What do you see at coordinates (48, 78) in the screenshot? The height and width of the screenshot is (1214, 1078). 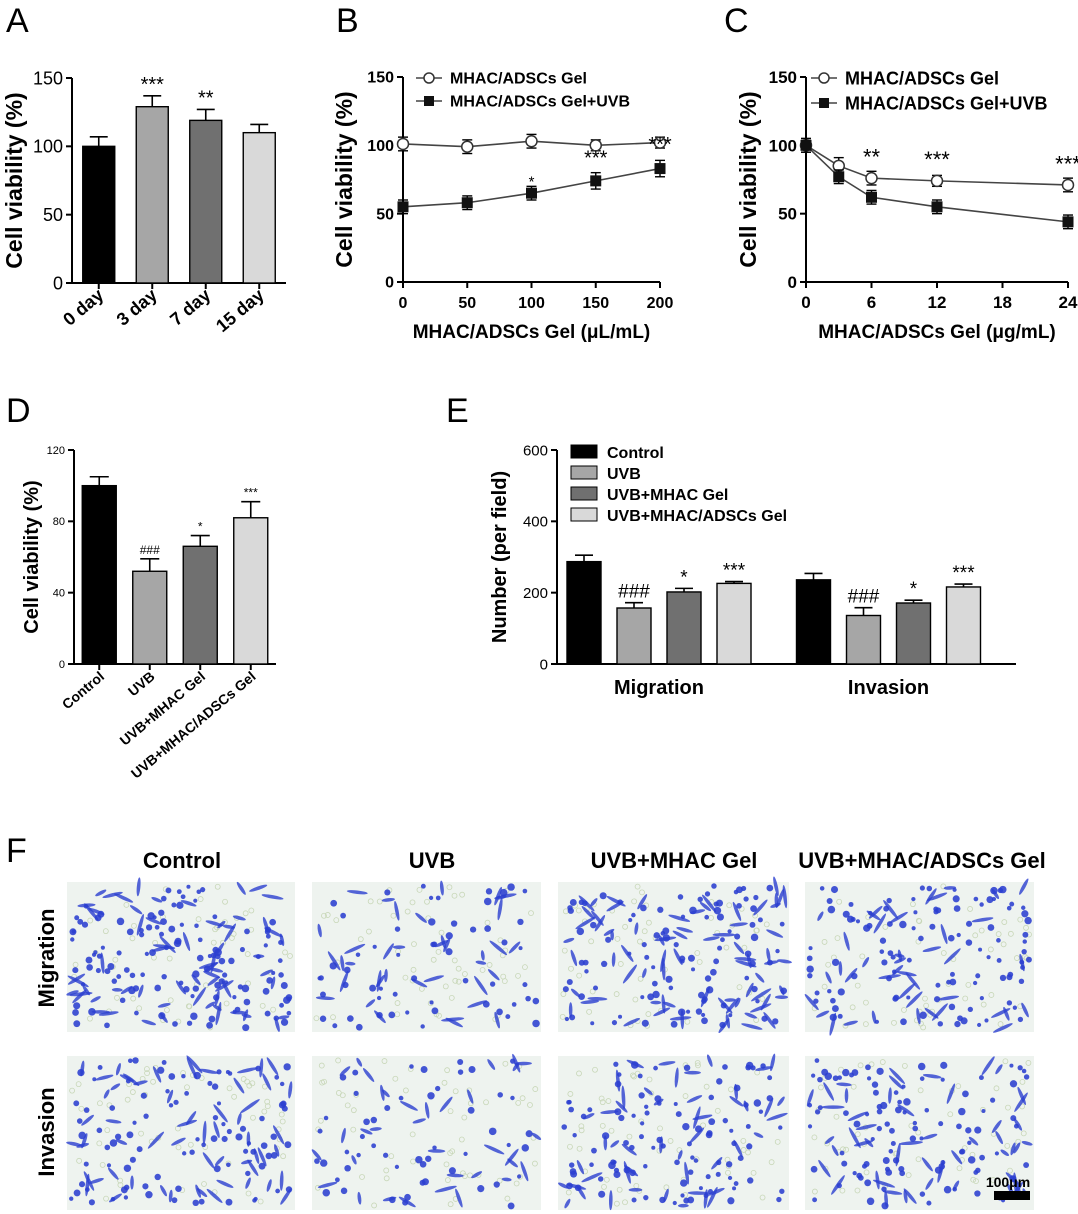 I see `y-tick-label: 150` at bounding box center [48, 78].